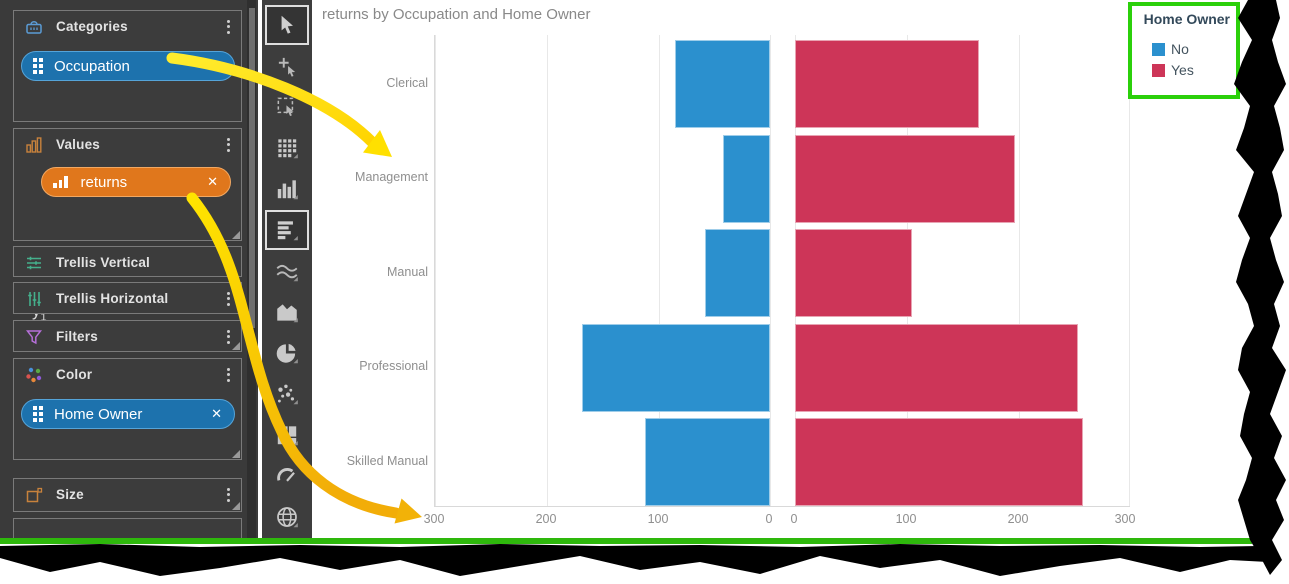 Image resolution: width=1289 pixels, height=584 pixels. I want to click on add-visualization-tool, so click(287, 66).